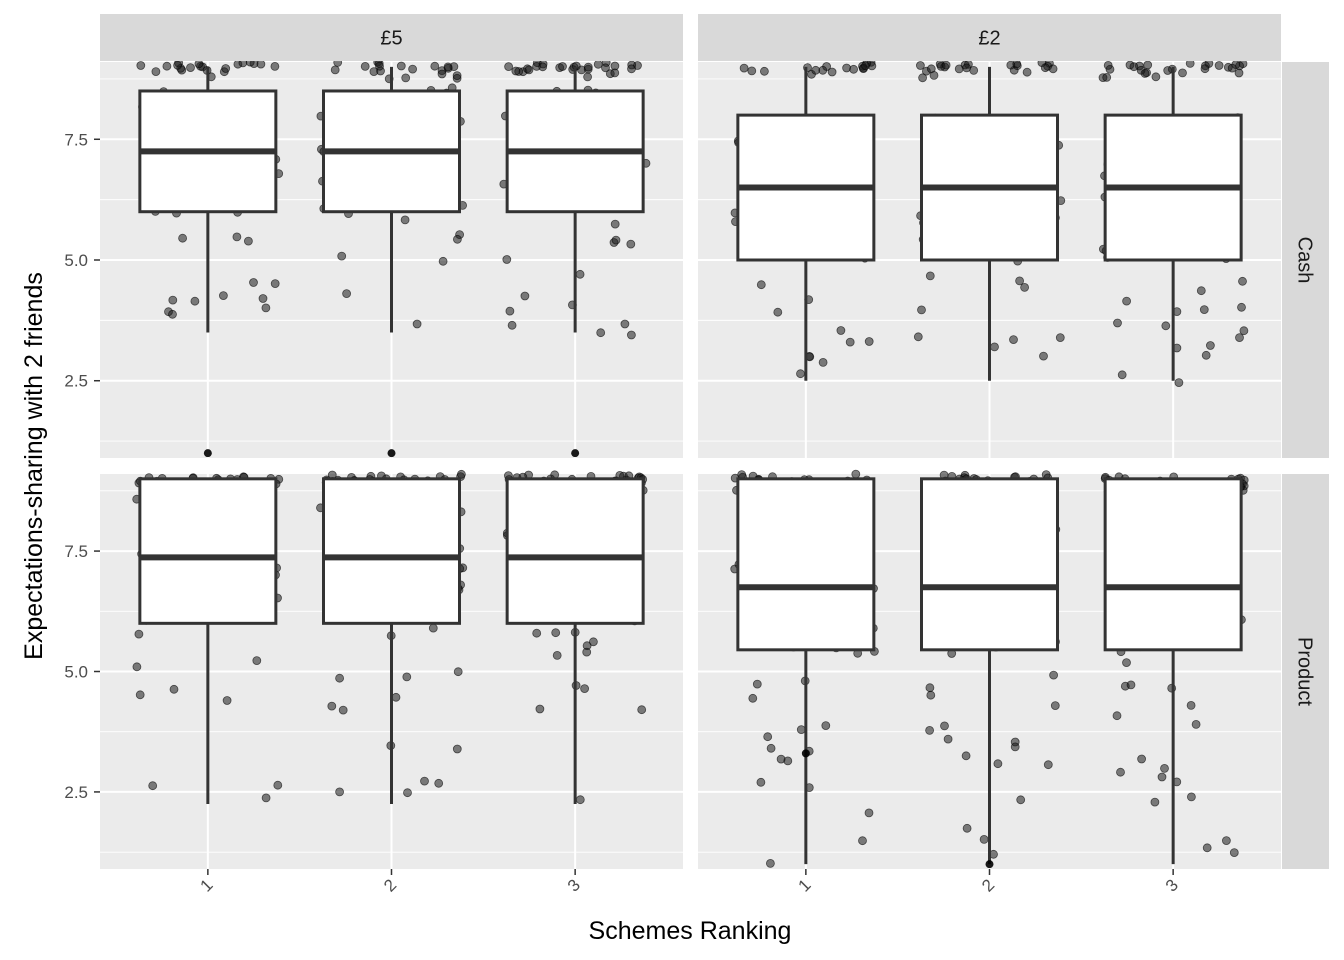  I want to click on box-iqr, so click(989, 564).